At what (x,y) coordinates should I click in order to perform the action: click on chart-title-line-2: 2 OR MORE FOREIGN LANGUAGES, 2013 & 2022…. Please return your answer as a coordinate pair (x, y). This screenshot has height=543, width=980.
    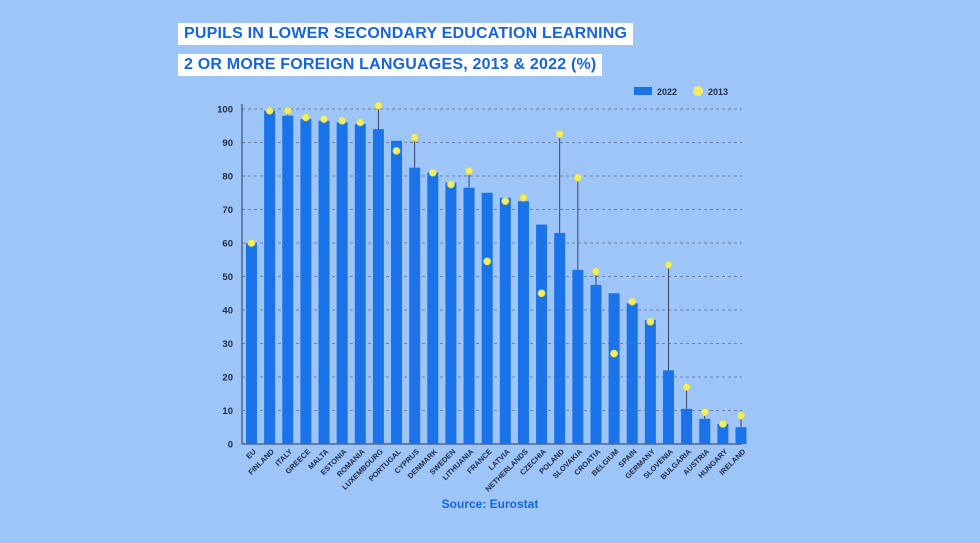
    Looking at the image, I should click on (390, 65).